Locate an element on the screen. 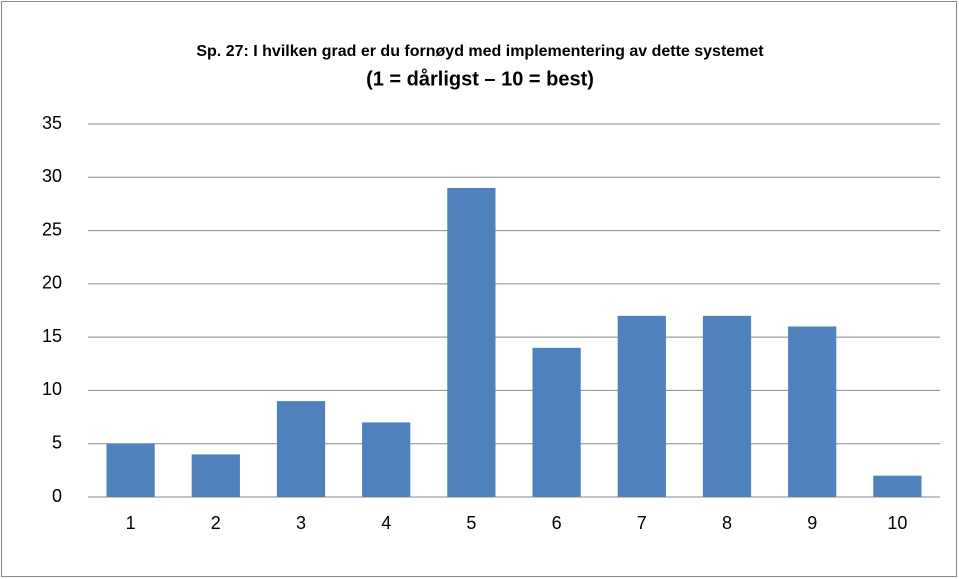 This screenshot has width=959, height=579. y-tick-label: 10 is located at coordinates (52, 389).